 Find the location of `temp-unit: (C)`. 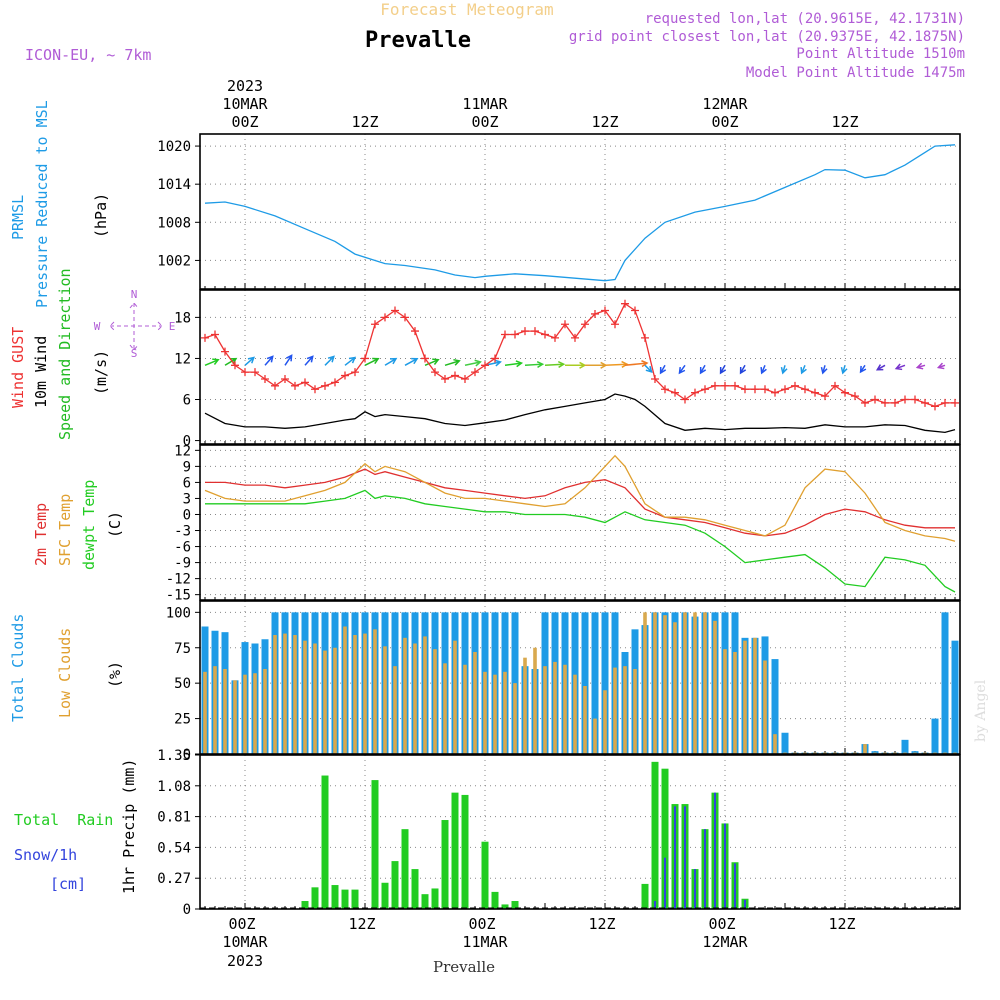

temp-unit: (C) is located at coordinates (115, 524).